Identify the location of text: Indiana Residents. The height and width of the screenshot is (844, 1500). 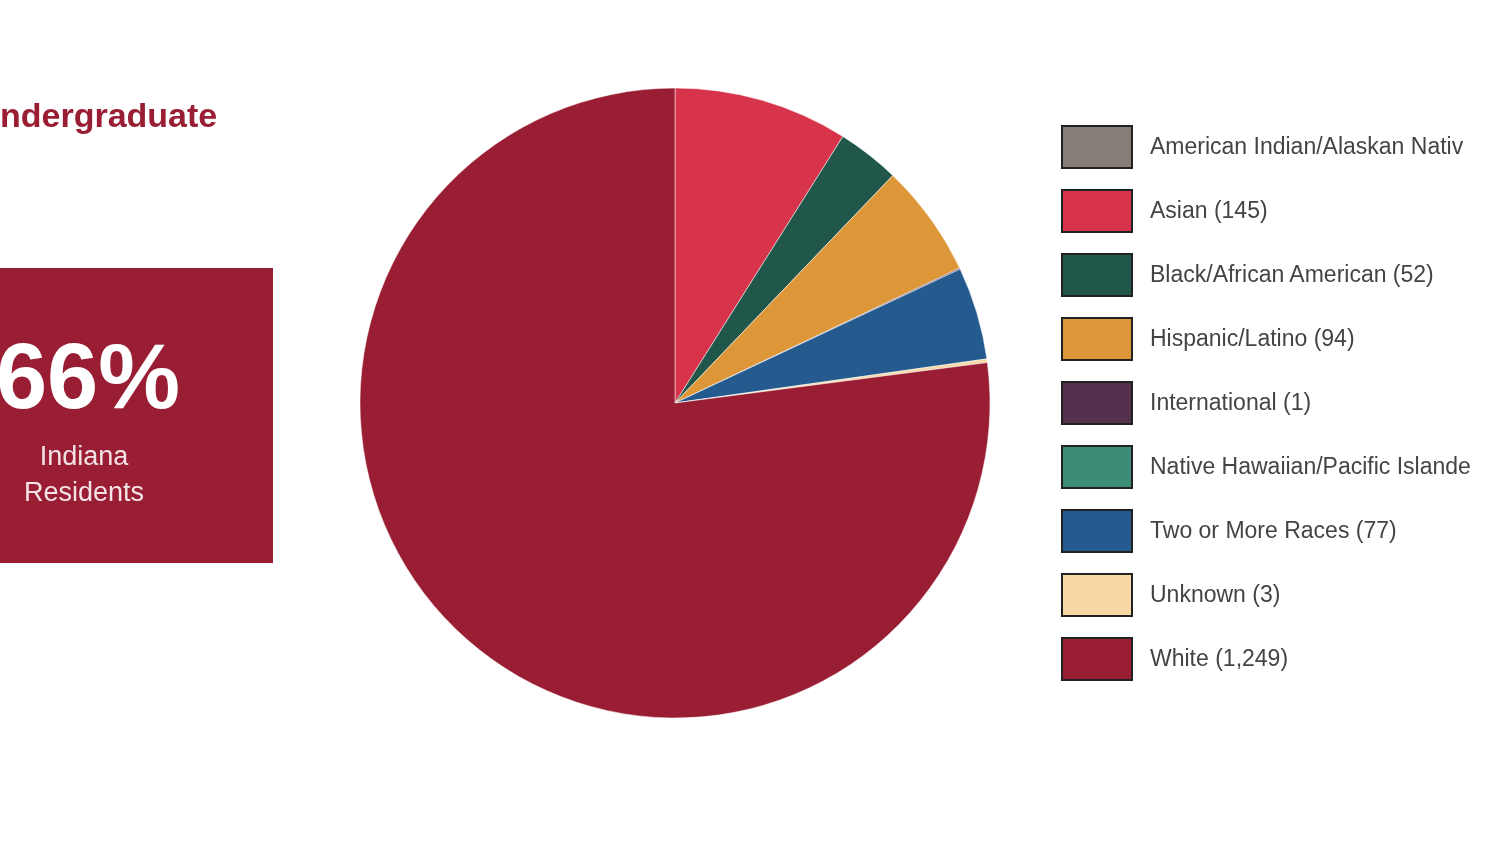
(84, 474).